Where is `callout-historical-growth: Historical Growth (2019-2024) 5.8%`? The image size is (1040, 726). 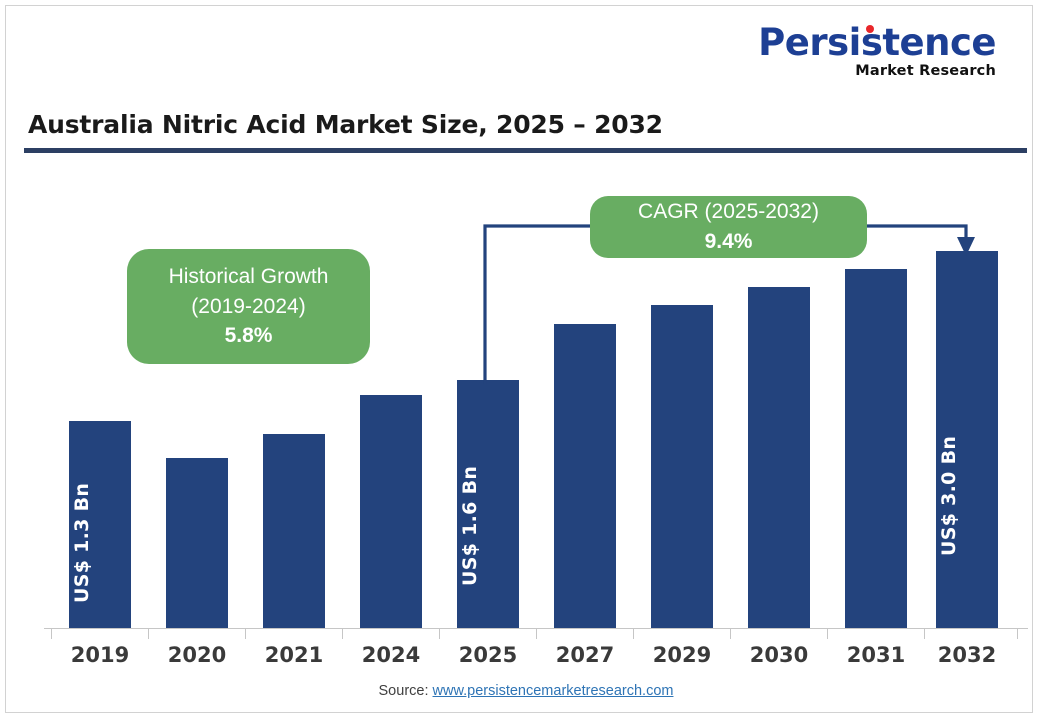
callout-historical-growth: Historical Growth (2019-2024) 5.8% is located at coordinates (248, 306).